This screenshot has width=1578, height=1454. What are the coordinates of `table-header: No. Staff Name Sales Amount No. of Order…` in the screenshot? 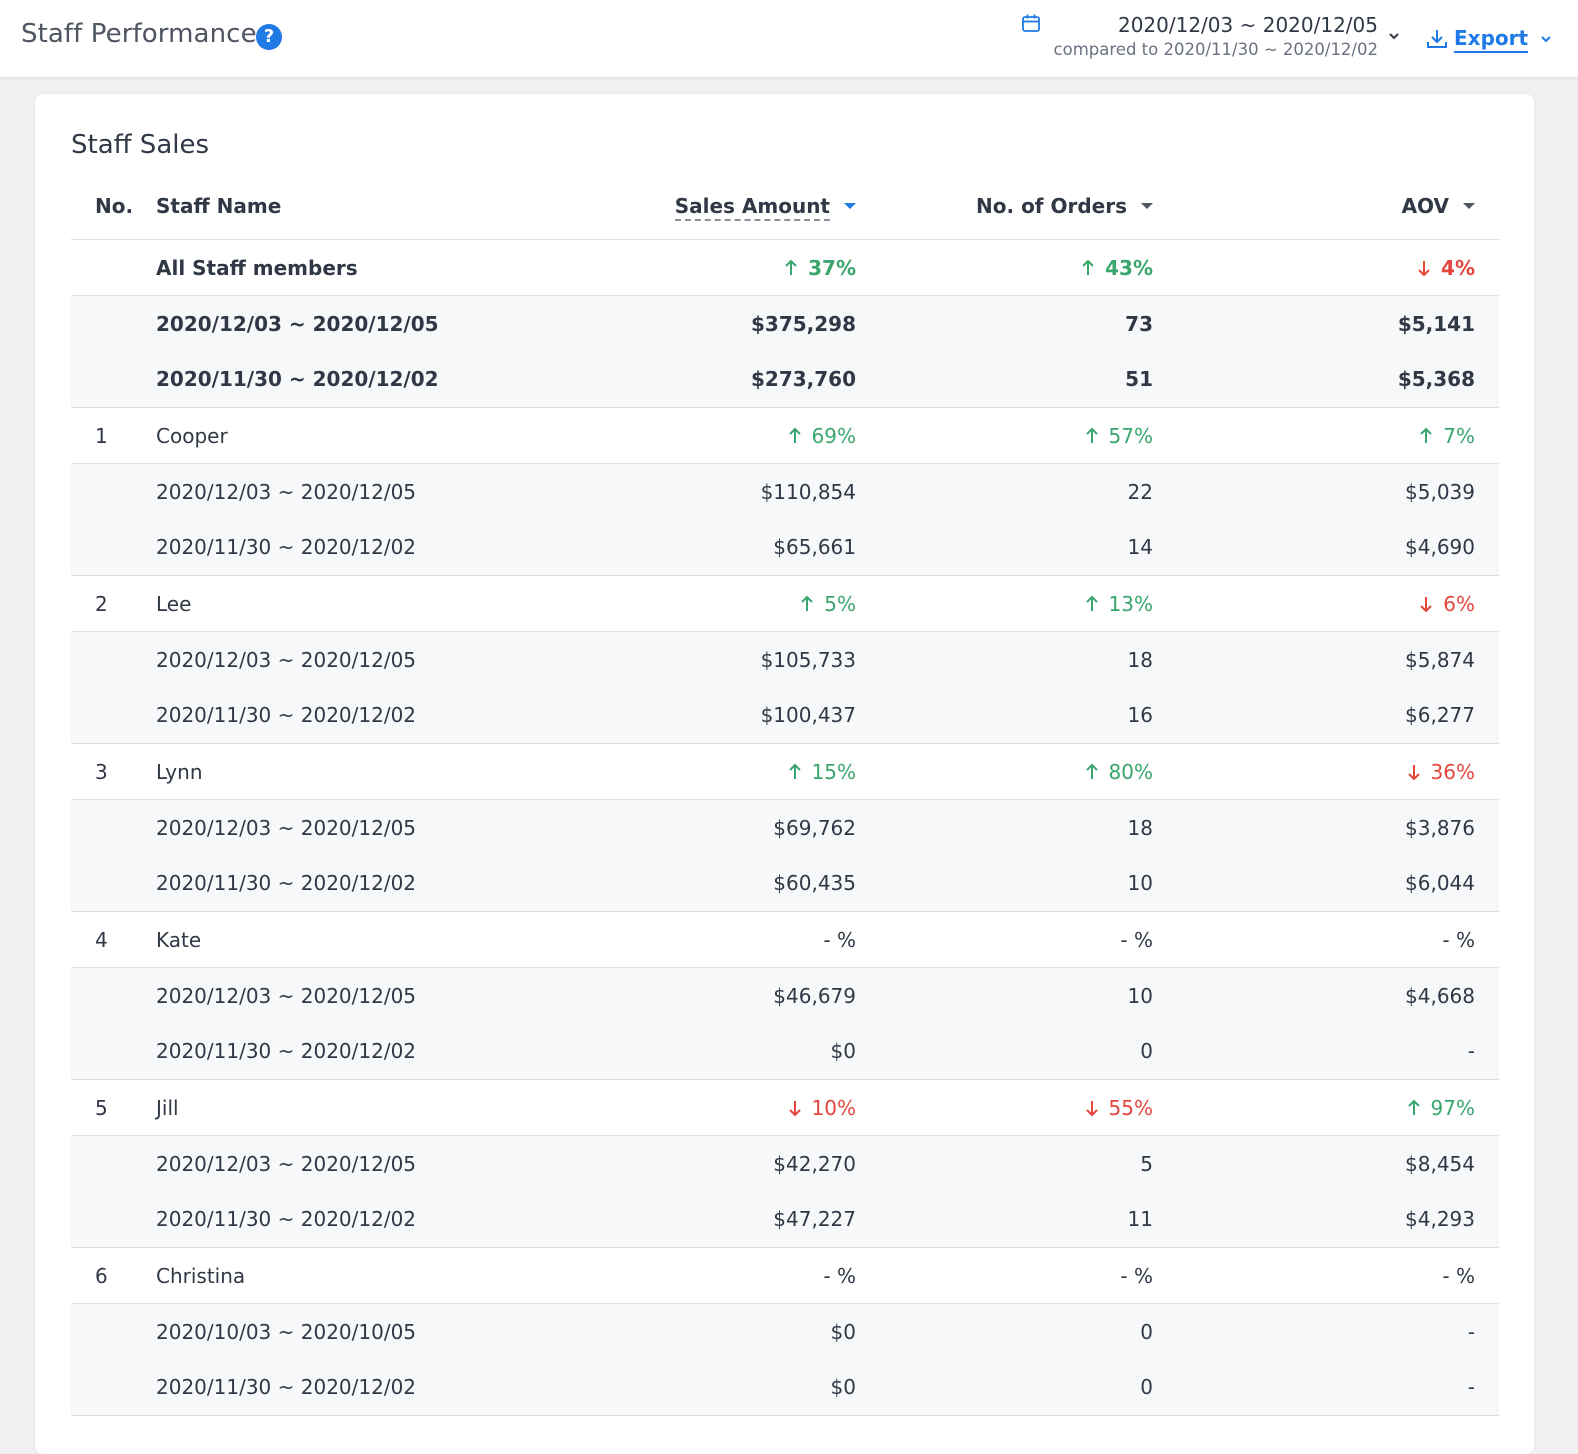 It's located at (785, 210).